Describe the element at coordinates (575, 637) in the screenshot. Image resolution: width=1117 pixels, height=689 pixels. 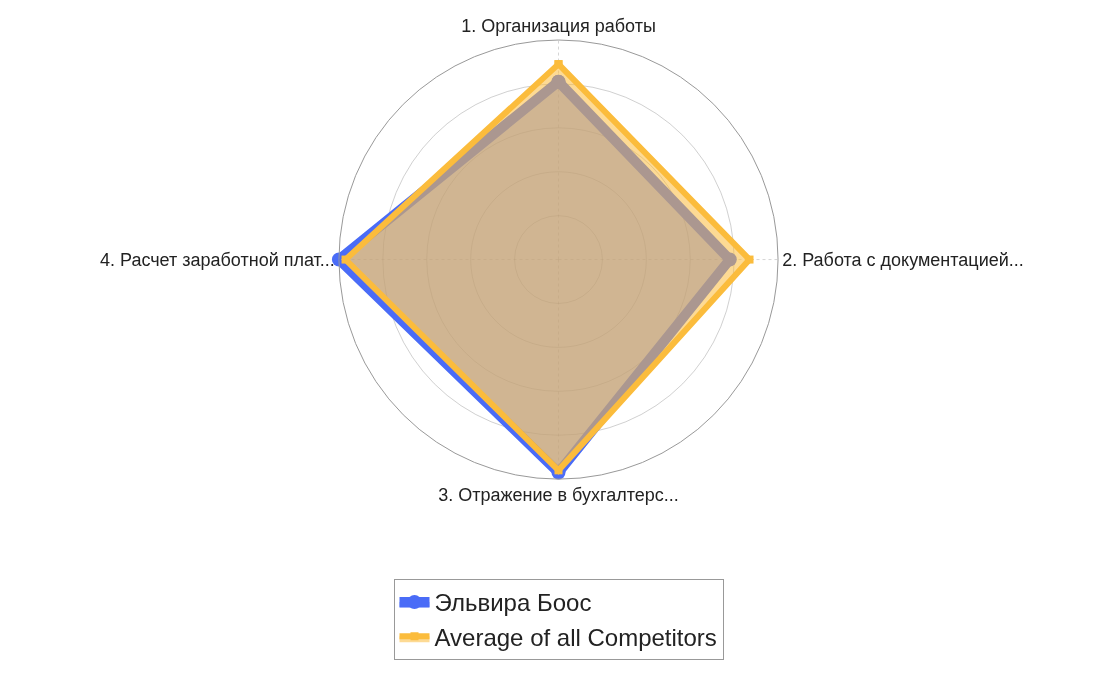
I see `legend-label: Average of all Competitors` at that location.